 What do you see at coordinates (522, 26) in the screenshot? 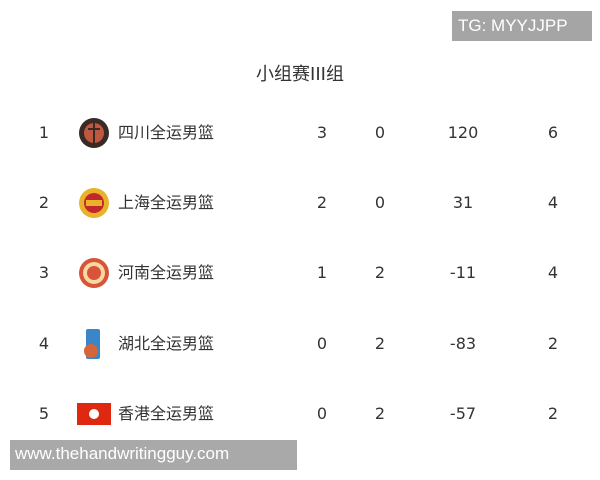
I see `watermark-tg: TG: MYYJJPP` at bounding box center [522, 26].